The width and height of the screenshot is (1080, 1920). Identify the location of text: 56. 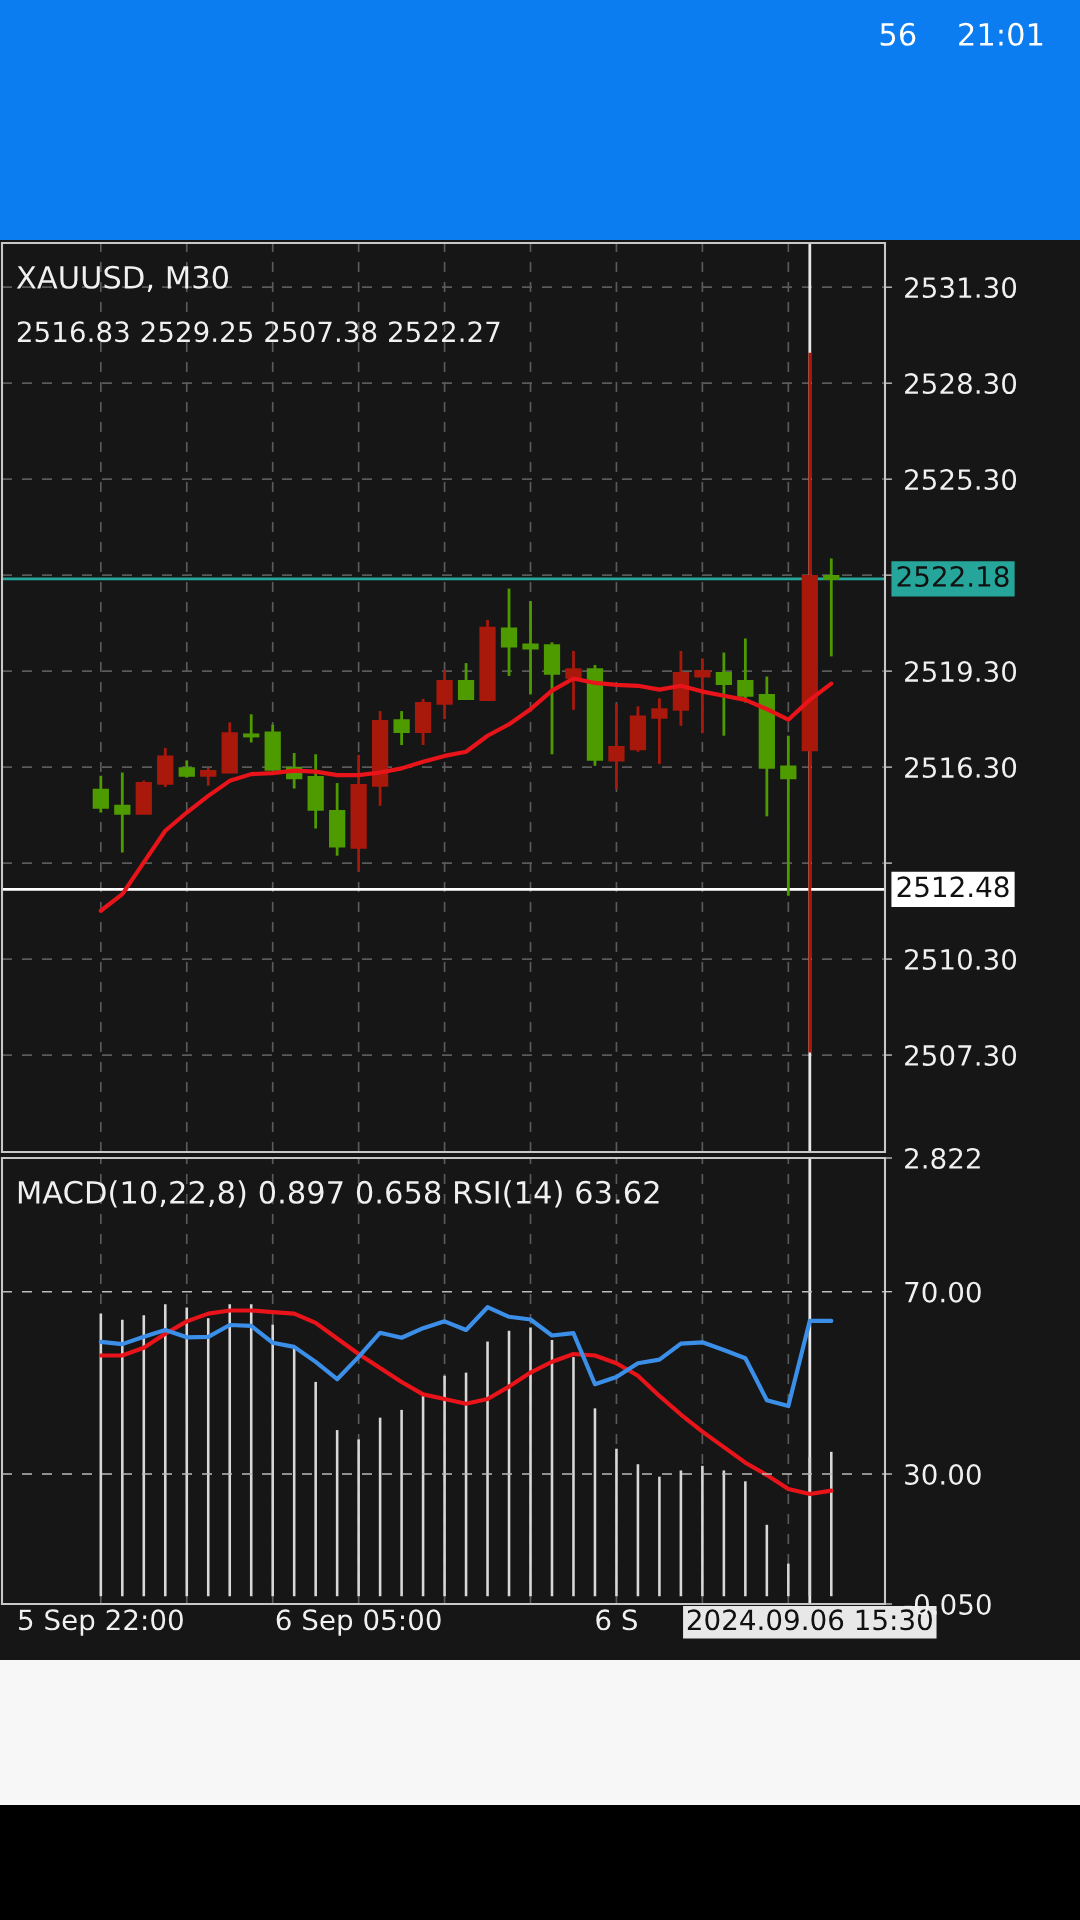
(898, 34).